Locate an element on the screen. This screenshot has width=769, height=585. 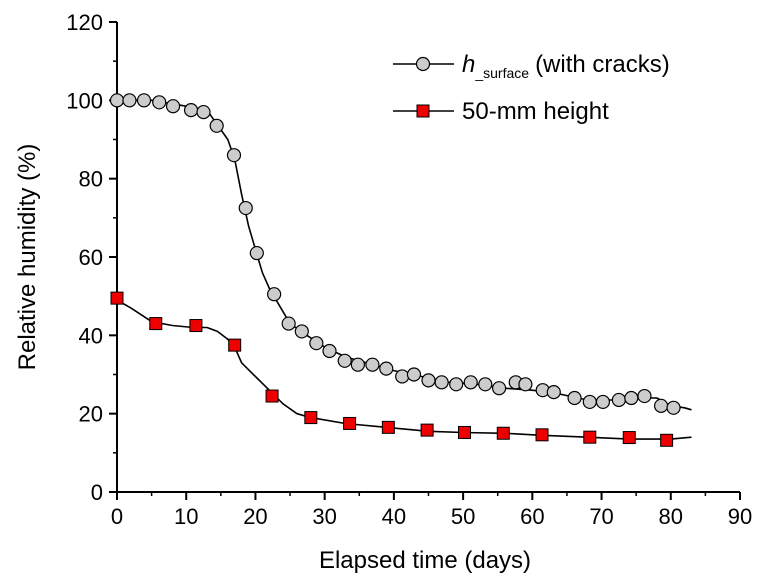
legend-item-surface: h_surface (with cracks) is located at coordinates (531, 66).